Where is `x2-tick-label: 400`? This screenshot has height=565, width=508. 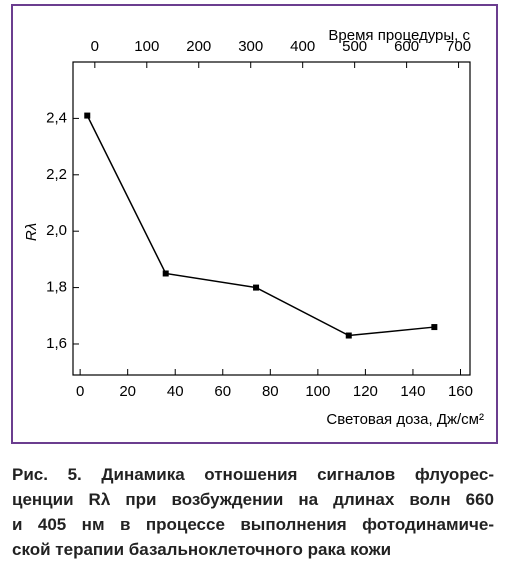
x2-tick-label: 400 is located at coordinates (302, 46).